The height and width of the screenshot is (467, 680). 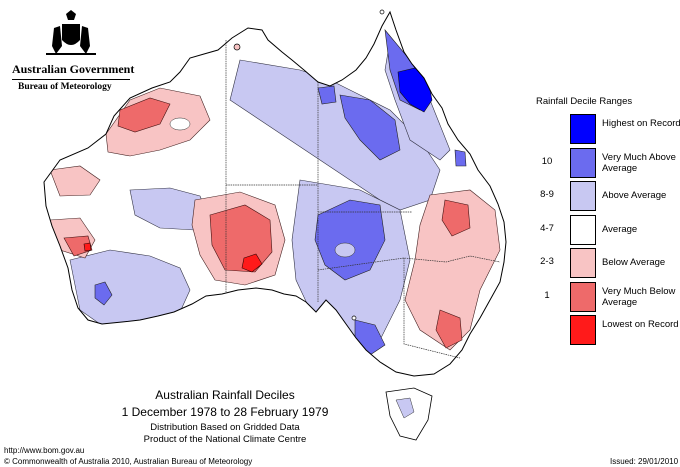 I want to click on website-url: http://www.bom.gov.au, so click(x=44, y=450).